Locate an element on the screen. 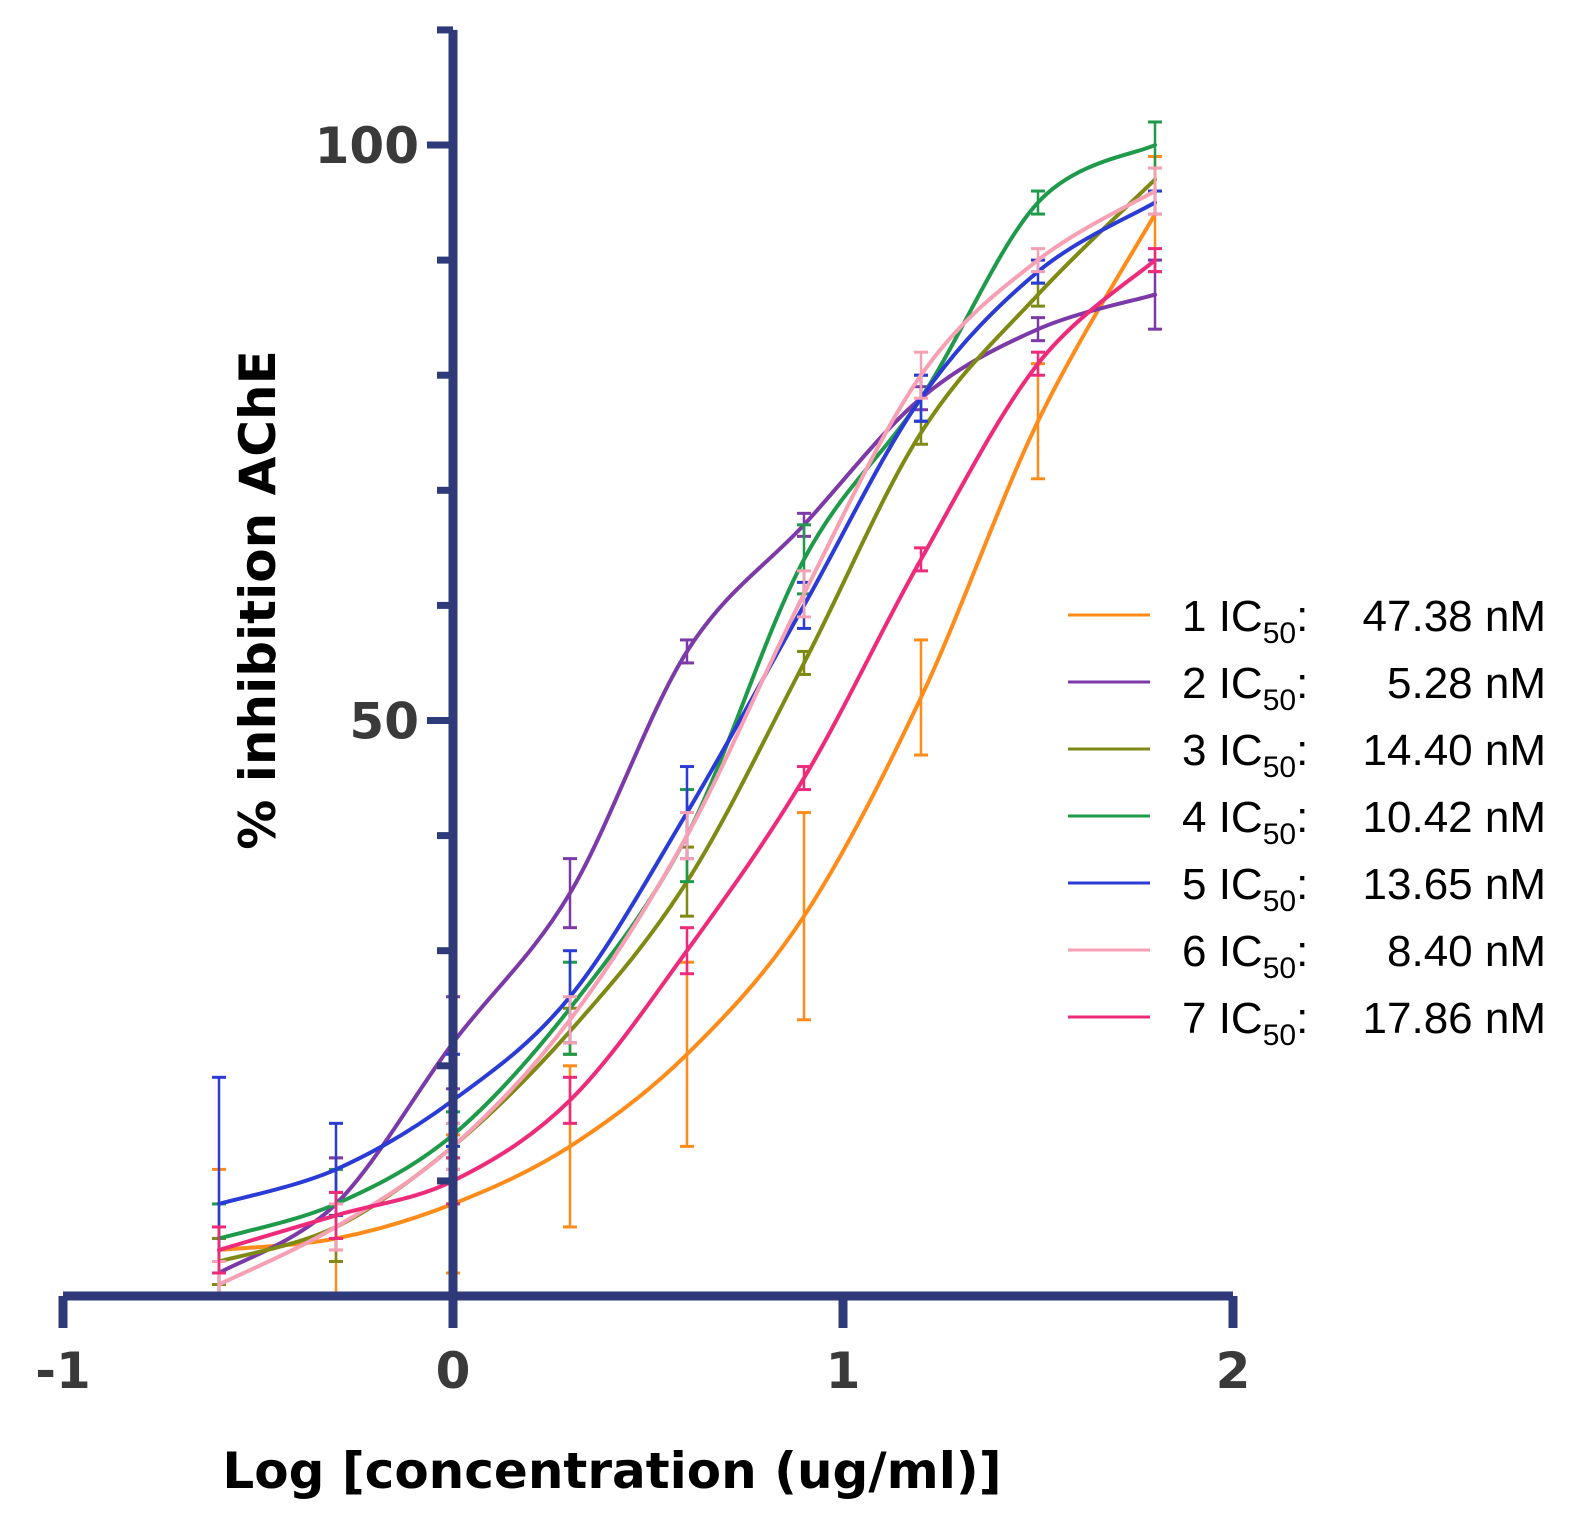  legend-ic50-value: 8.40 nM is located at coordinates (1466, 951).